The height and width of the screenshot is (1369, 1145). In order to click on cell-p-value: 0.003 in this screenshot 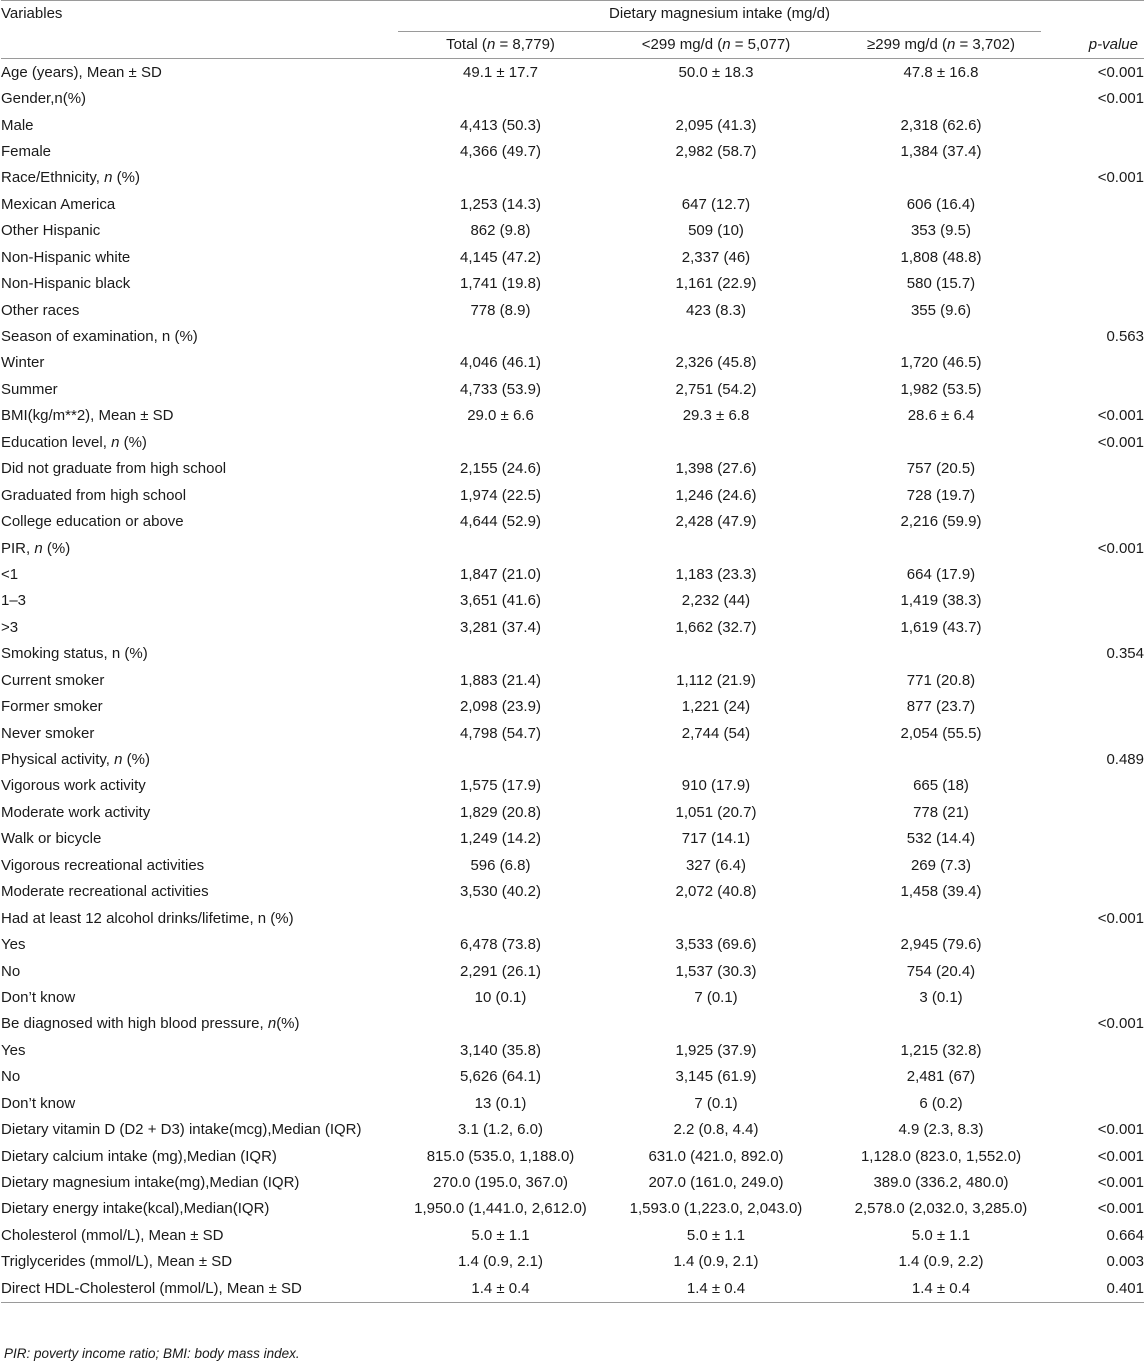, I will do `click(1125, 1262)`.